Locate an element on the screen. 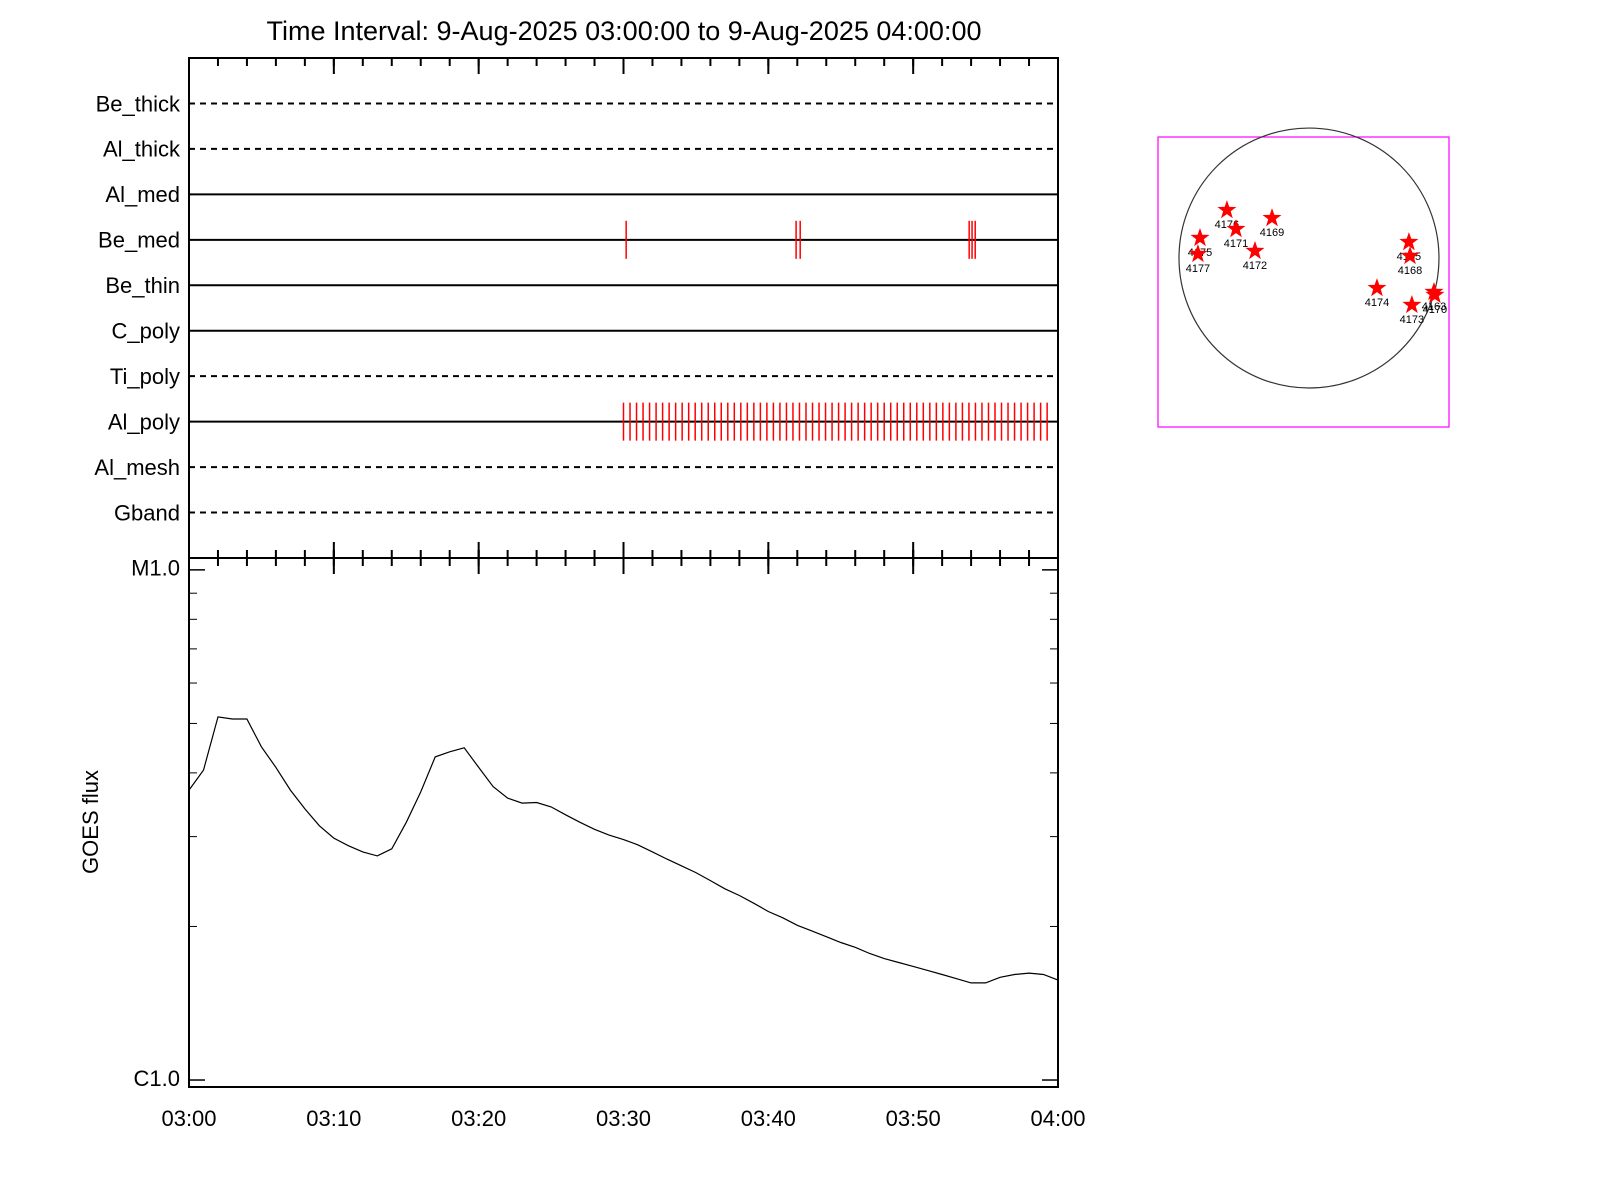  row-label: Gband is located at coordinates (147, 512).